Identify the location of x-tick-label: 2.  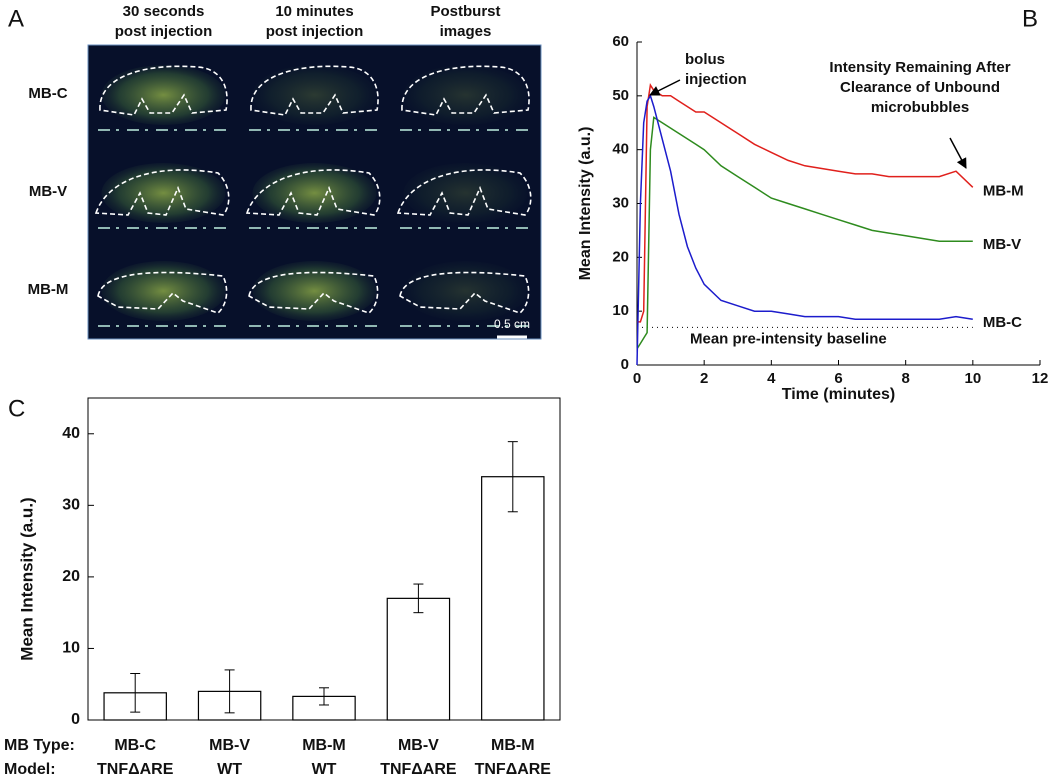
(704, 378).